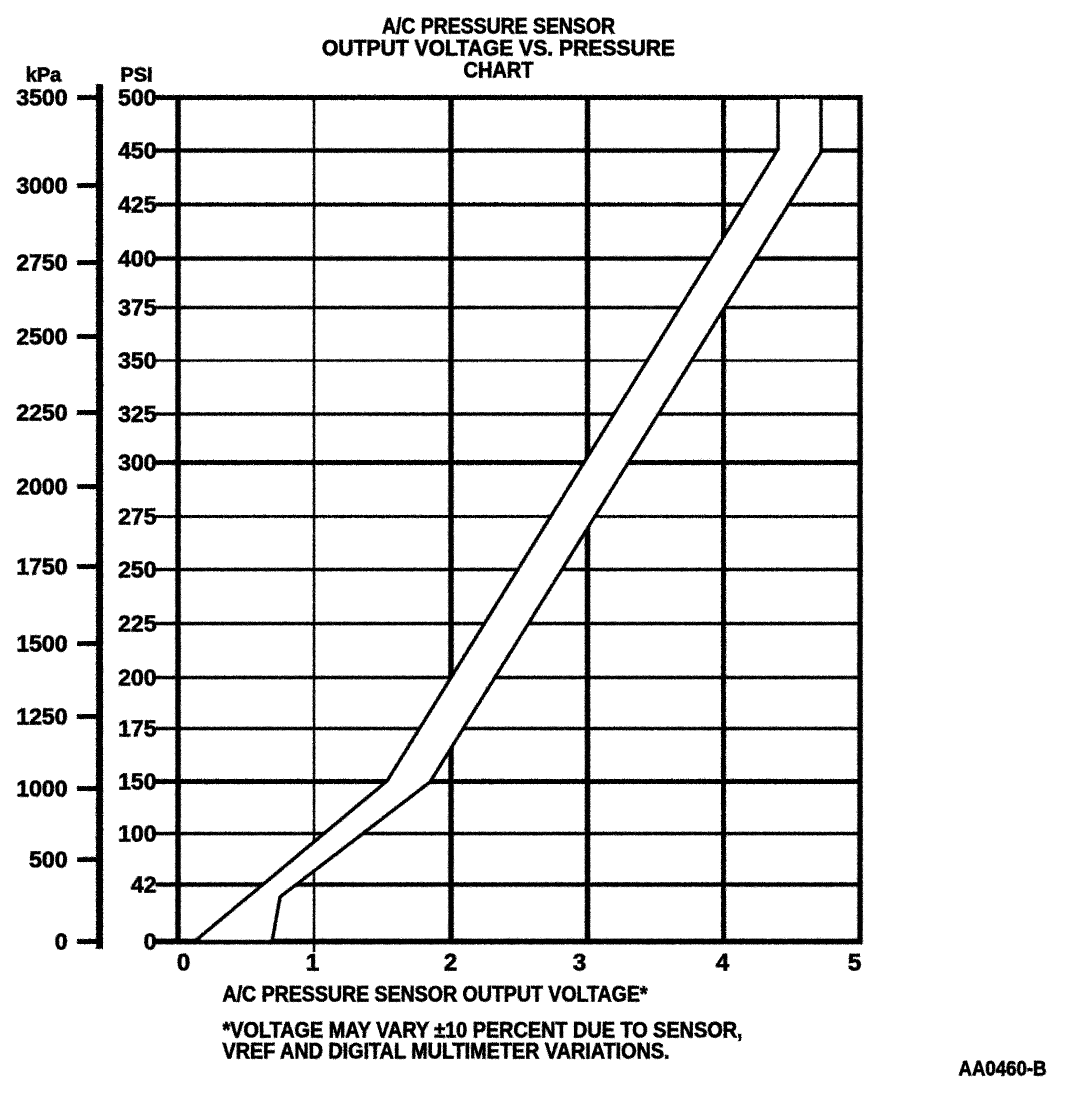 The width and height of the screenshot is (1088, 1108). I want to click on svg-text: OUTPUT VOLTAGE VS. PRESSURE, so click(498, 47).